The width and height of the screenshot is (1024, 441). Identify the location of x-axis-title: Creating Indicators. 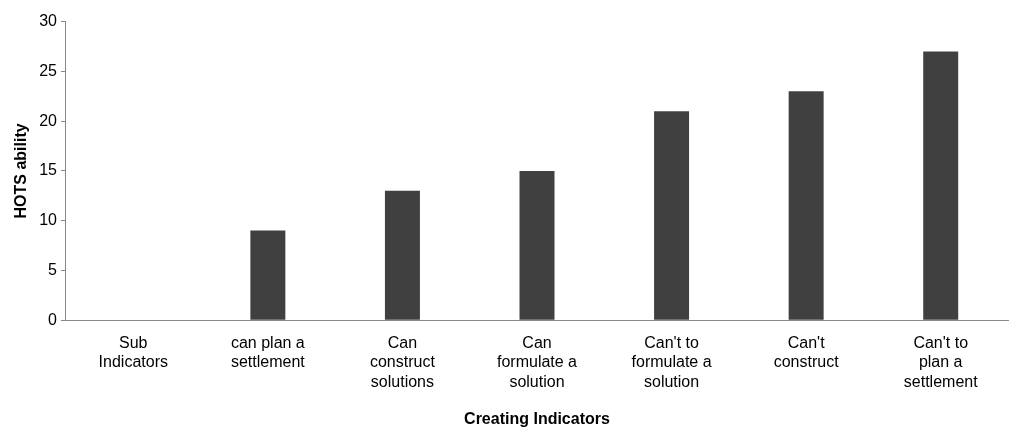
(537, 418).